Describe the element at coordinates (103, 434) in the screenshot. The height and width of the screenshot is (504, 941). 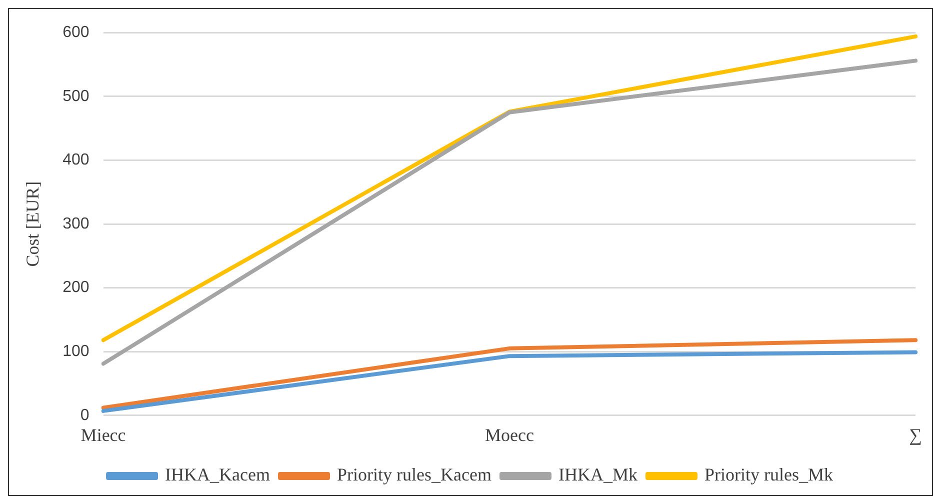
I see `x-tick-label: Miecc` at that location.